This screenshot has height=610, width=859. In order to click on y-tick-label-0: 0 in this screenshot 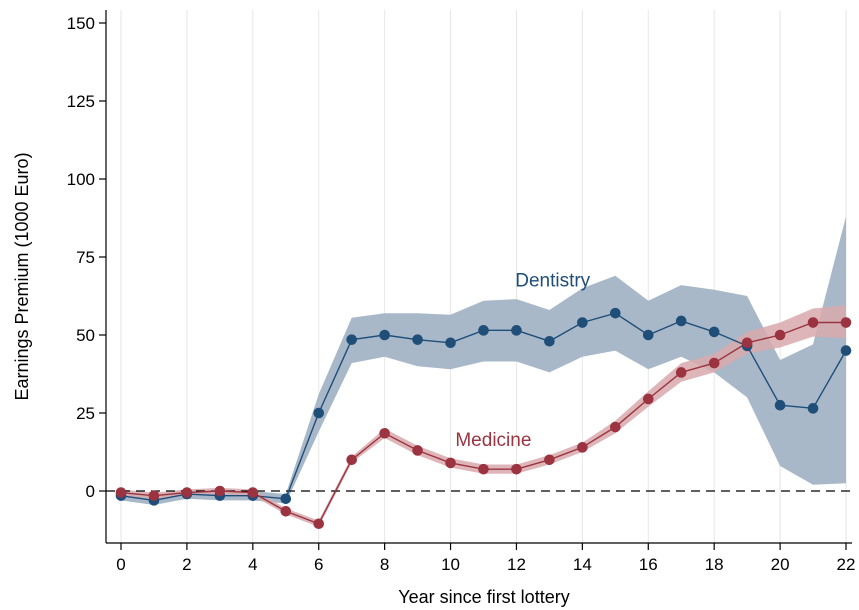, I will do `click(90, 491)`.